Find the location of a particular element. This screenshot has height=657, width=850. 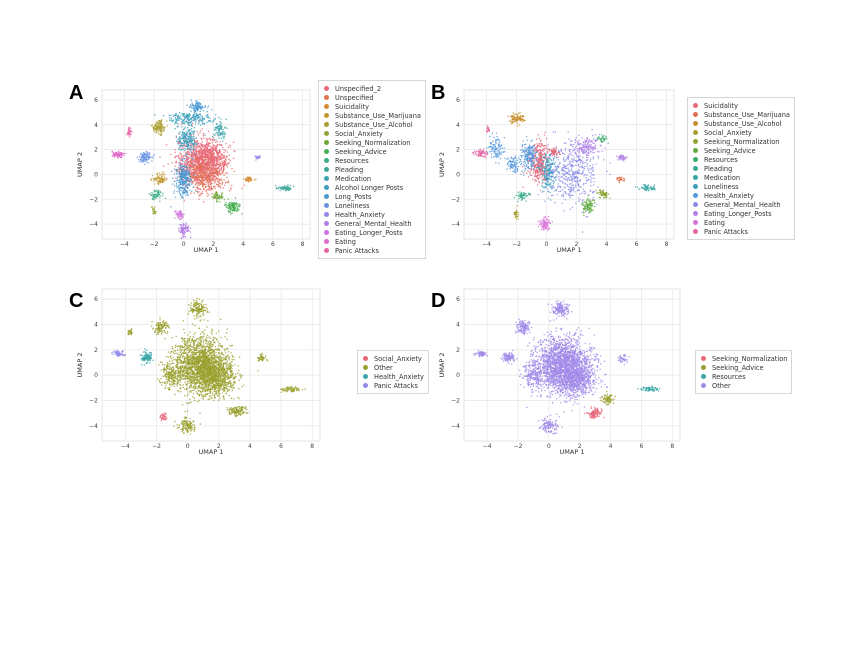

scatter-point-panic-attacks is located at coordinates (129, 129).